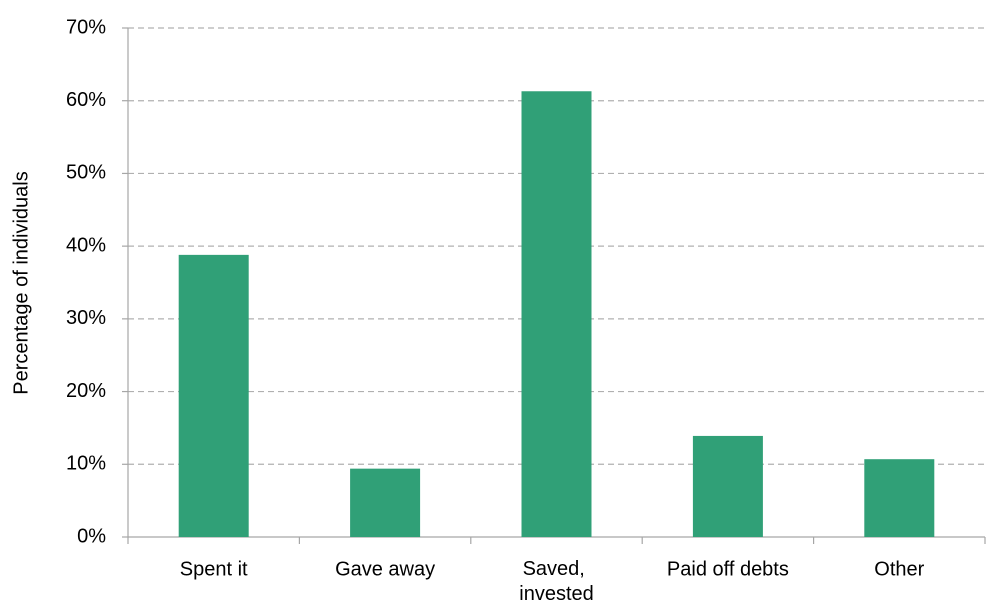 The image size is (987, 610). What do you see at coordinates (214, 569) in the screenshot?
I see `x-tick-label: Spent it` at bounding box center [214, 569].